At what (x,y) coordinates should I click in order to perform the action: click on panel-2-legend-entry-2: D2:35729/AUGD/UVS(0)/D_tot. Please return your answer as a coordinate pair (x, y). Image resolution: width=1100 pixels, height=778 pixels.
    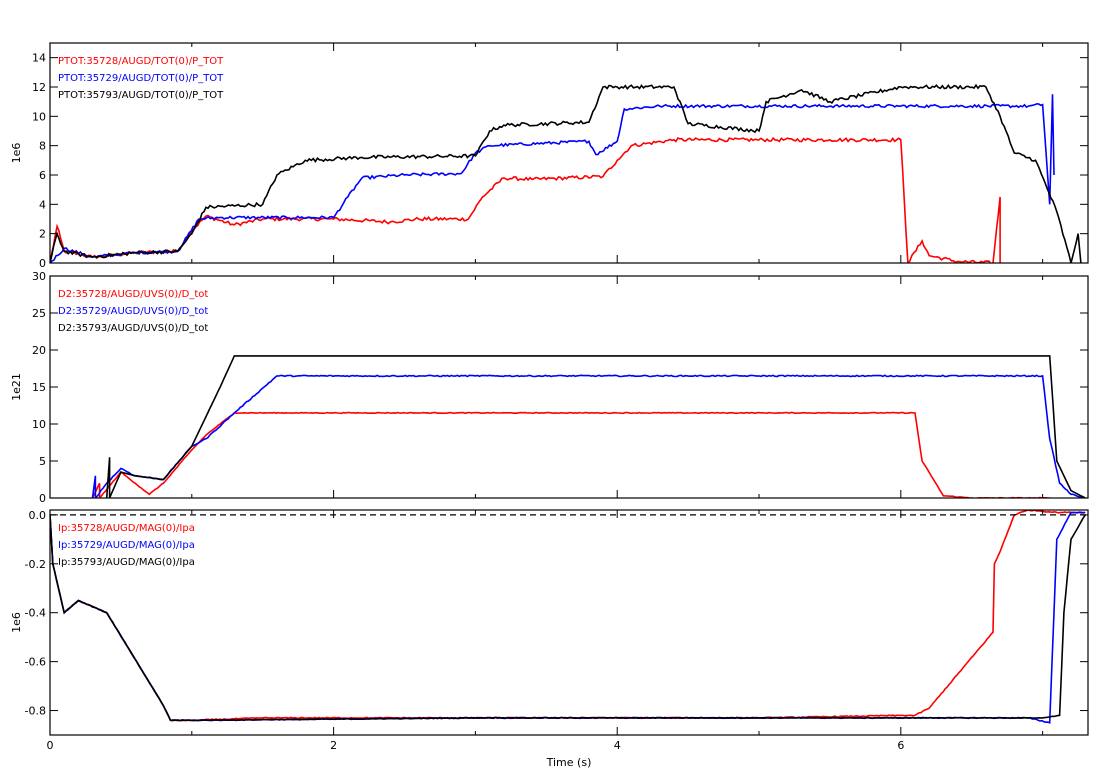
    Looking at the image, I should click on (133, 311).